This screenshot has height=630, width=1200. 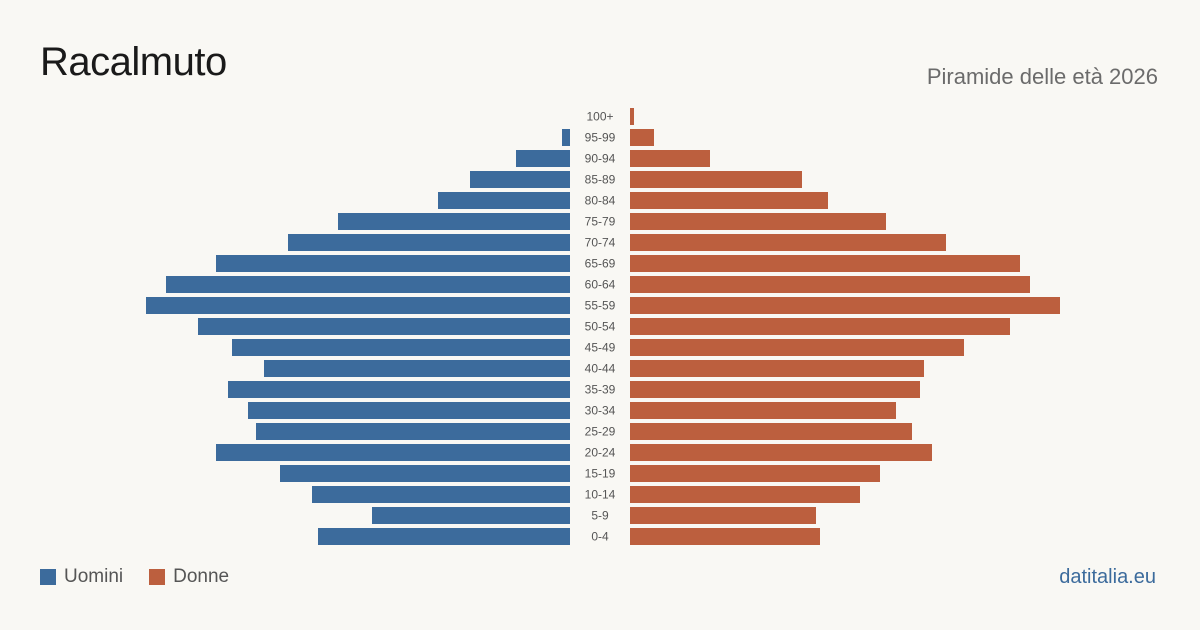 I want to click on age-label-35-39: 35-39, so click(x=600, y=390).